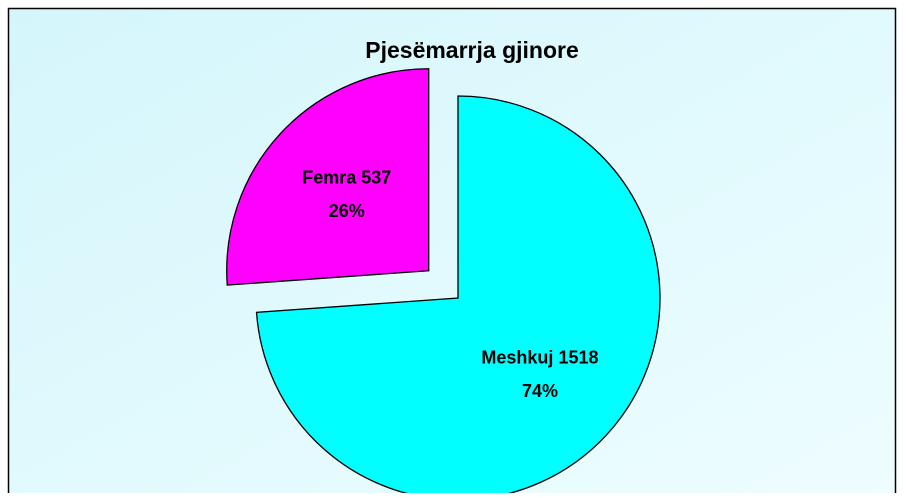 This screenshot has height=498, width=906. I want to click on pie-slice, so click(328, 177).